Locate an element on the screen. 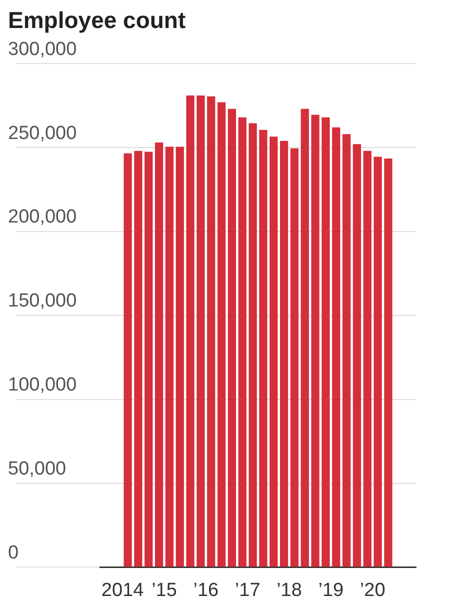  x-tick-label: ’15 is located at coordinates (164, 590).